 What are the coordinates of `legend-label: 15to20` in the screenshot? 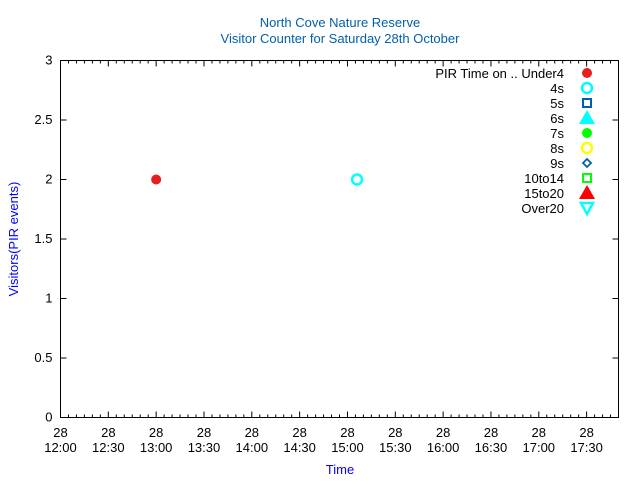 It's located at (544, 193).